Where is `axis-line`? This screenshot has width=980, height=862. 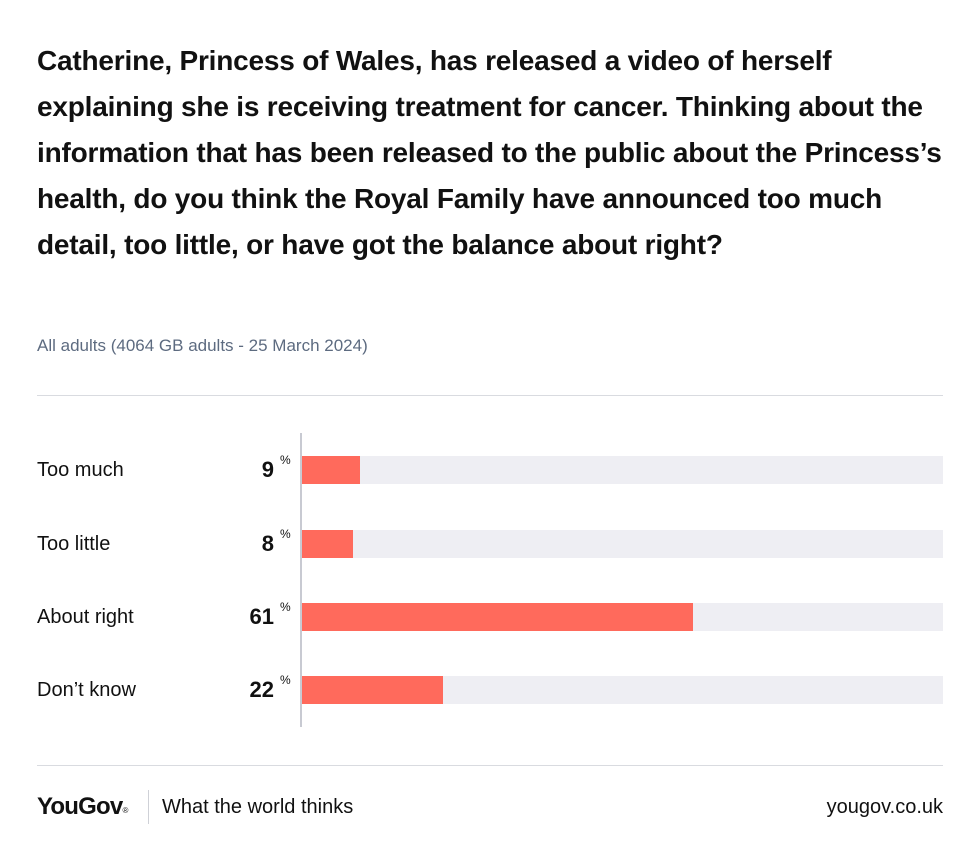 axis-line is located at coordinates (301, 580).